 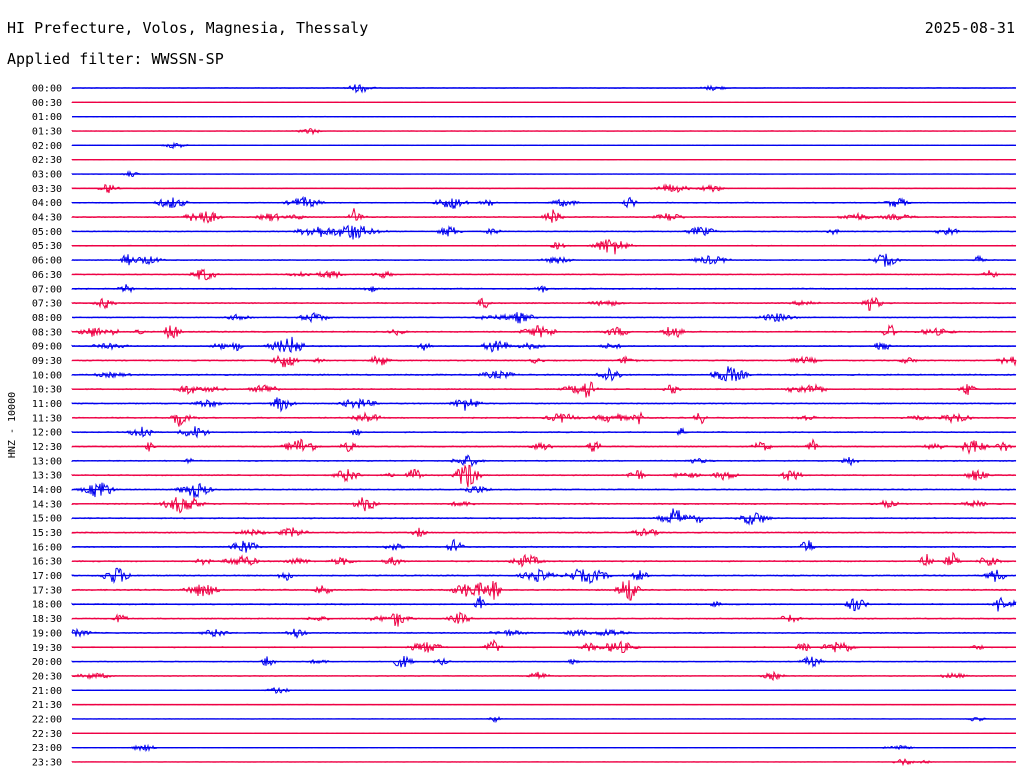 What do you see at coordinates (47, 662) in the screenshot?
I see `time-tick-label: 20:00` at bounding box center [47, 662].